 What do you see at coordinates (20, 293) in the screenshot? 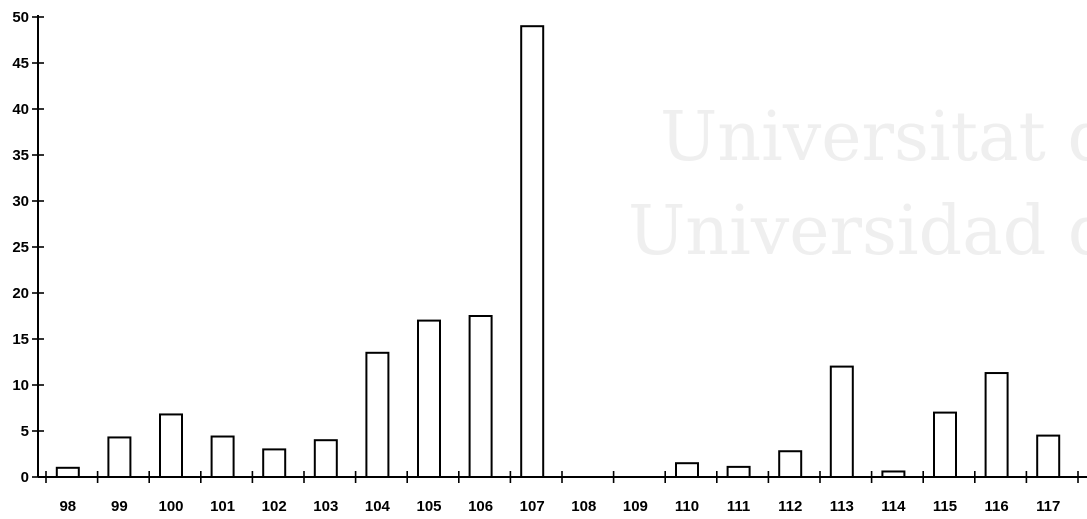
I see `y-tick-label: 20` at bounding box center [20, 293].